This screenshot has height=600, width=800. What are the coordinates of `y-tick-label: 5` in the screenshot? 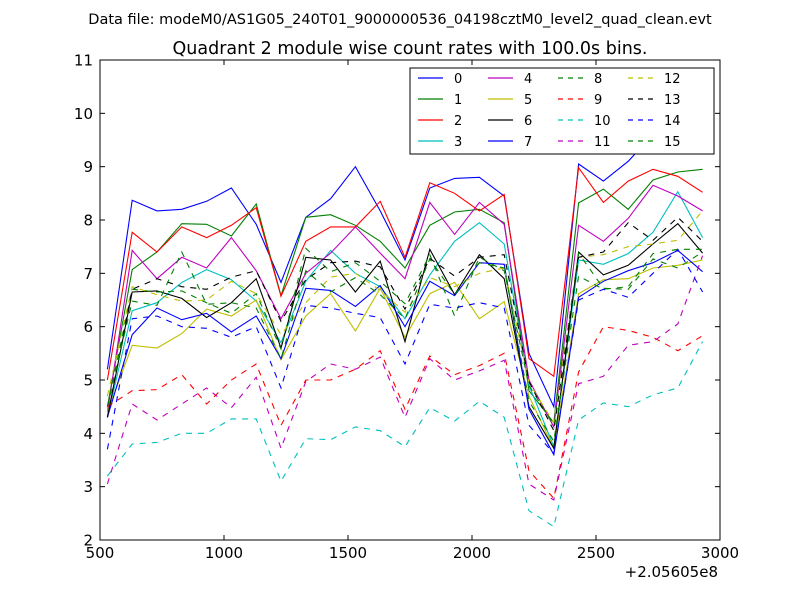 It's located at (88, 381).